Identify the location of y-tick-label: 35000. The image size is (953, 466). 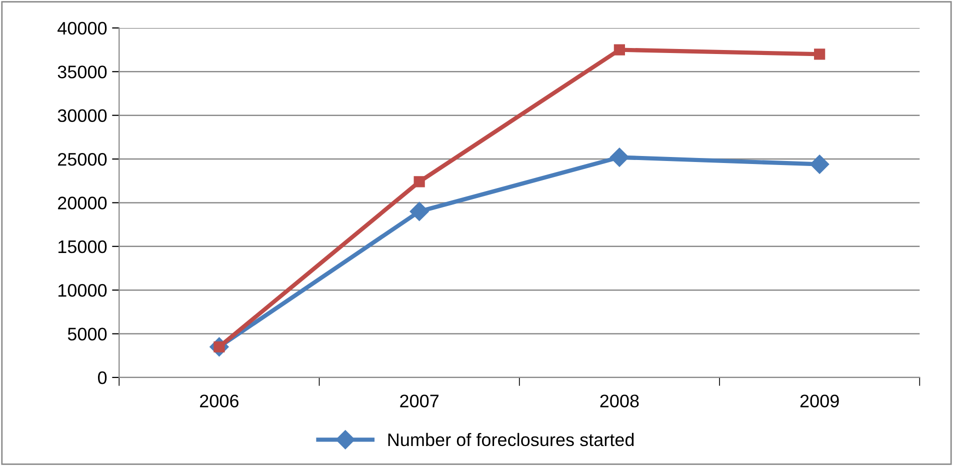
(82, 72).